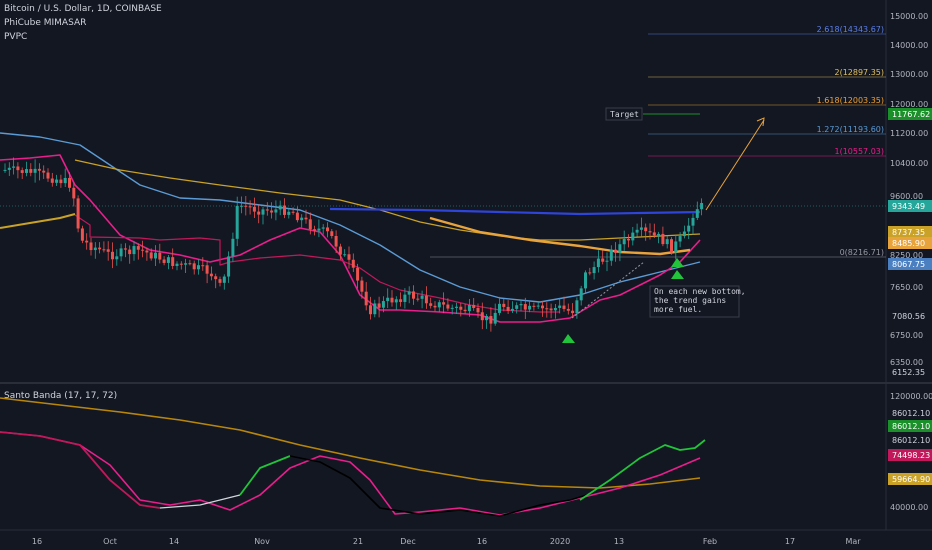 This screenshot has width=932, height=550. I want to click on indicator-label-phicube: PhiCube MIMASAR, so click(45, 23).